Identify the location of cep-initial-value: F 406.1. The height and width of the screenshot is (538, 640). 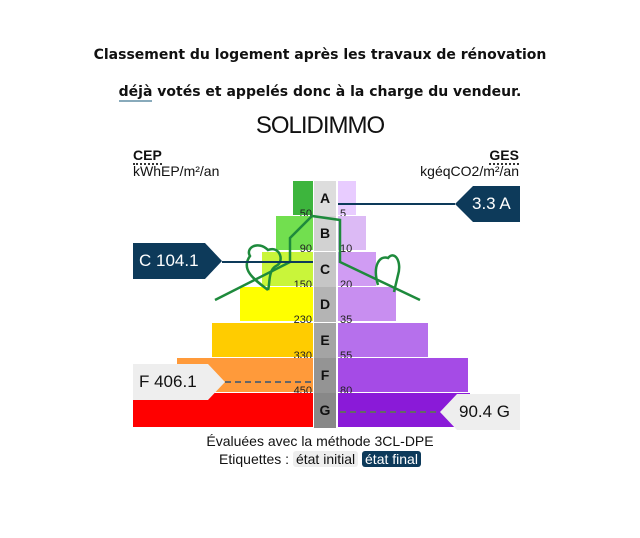
(168, 381).